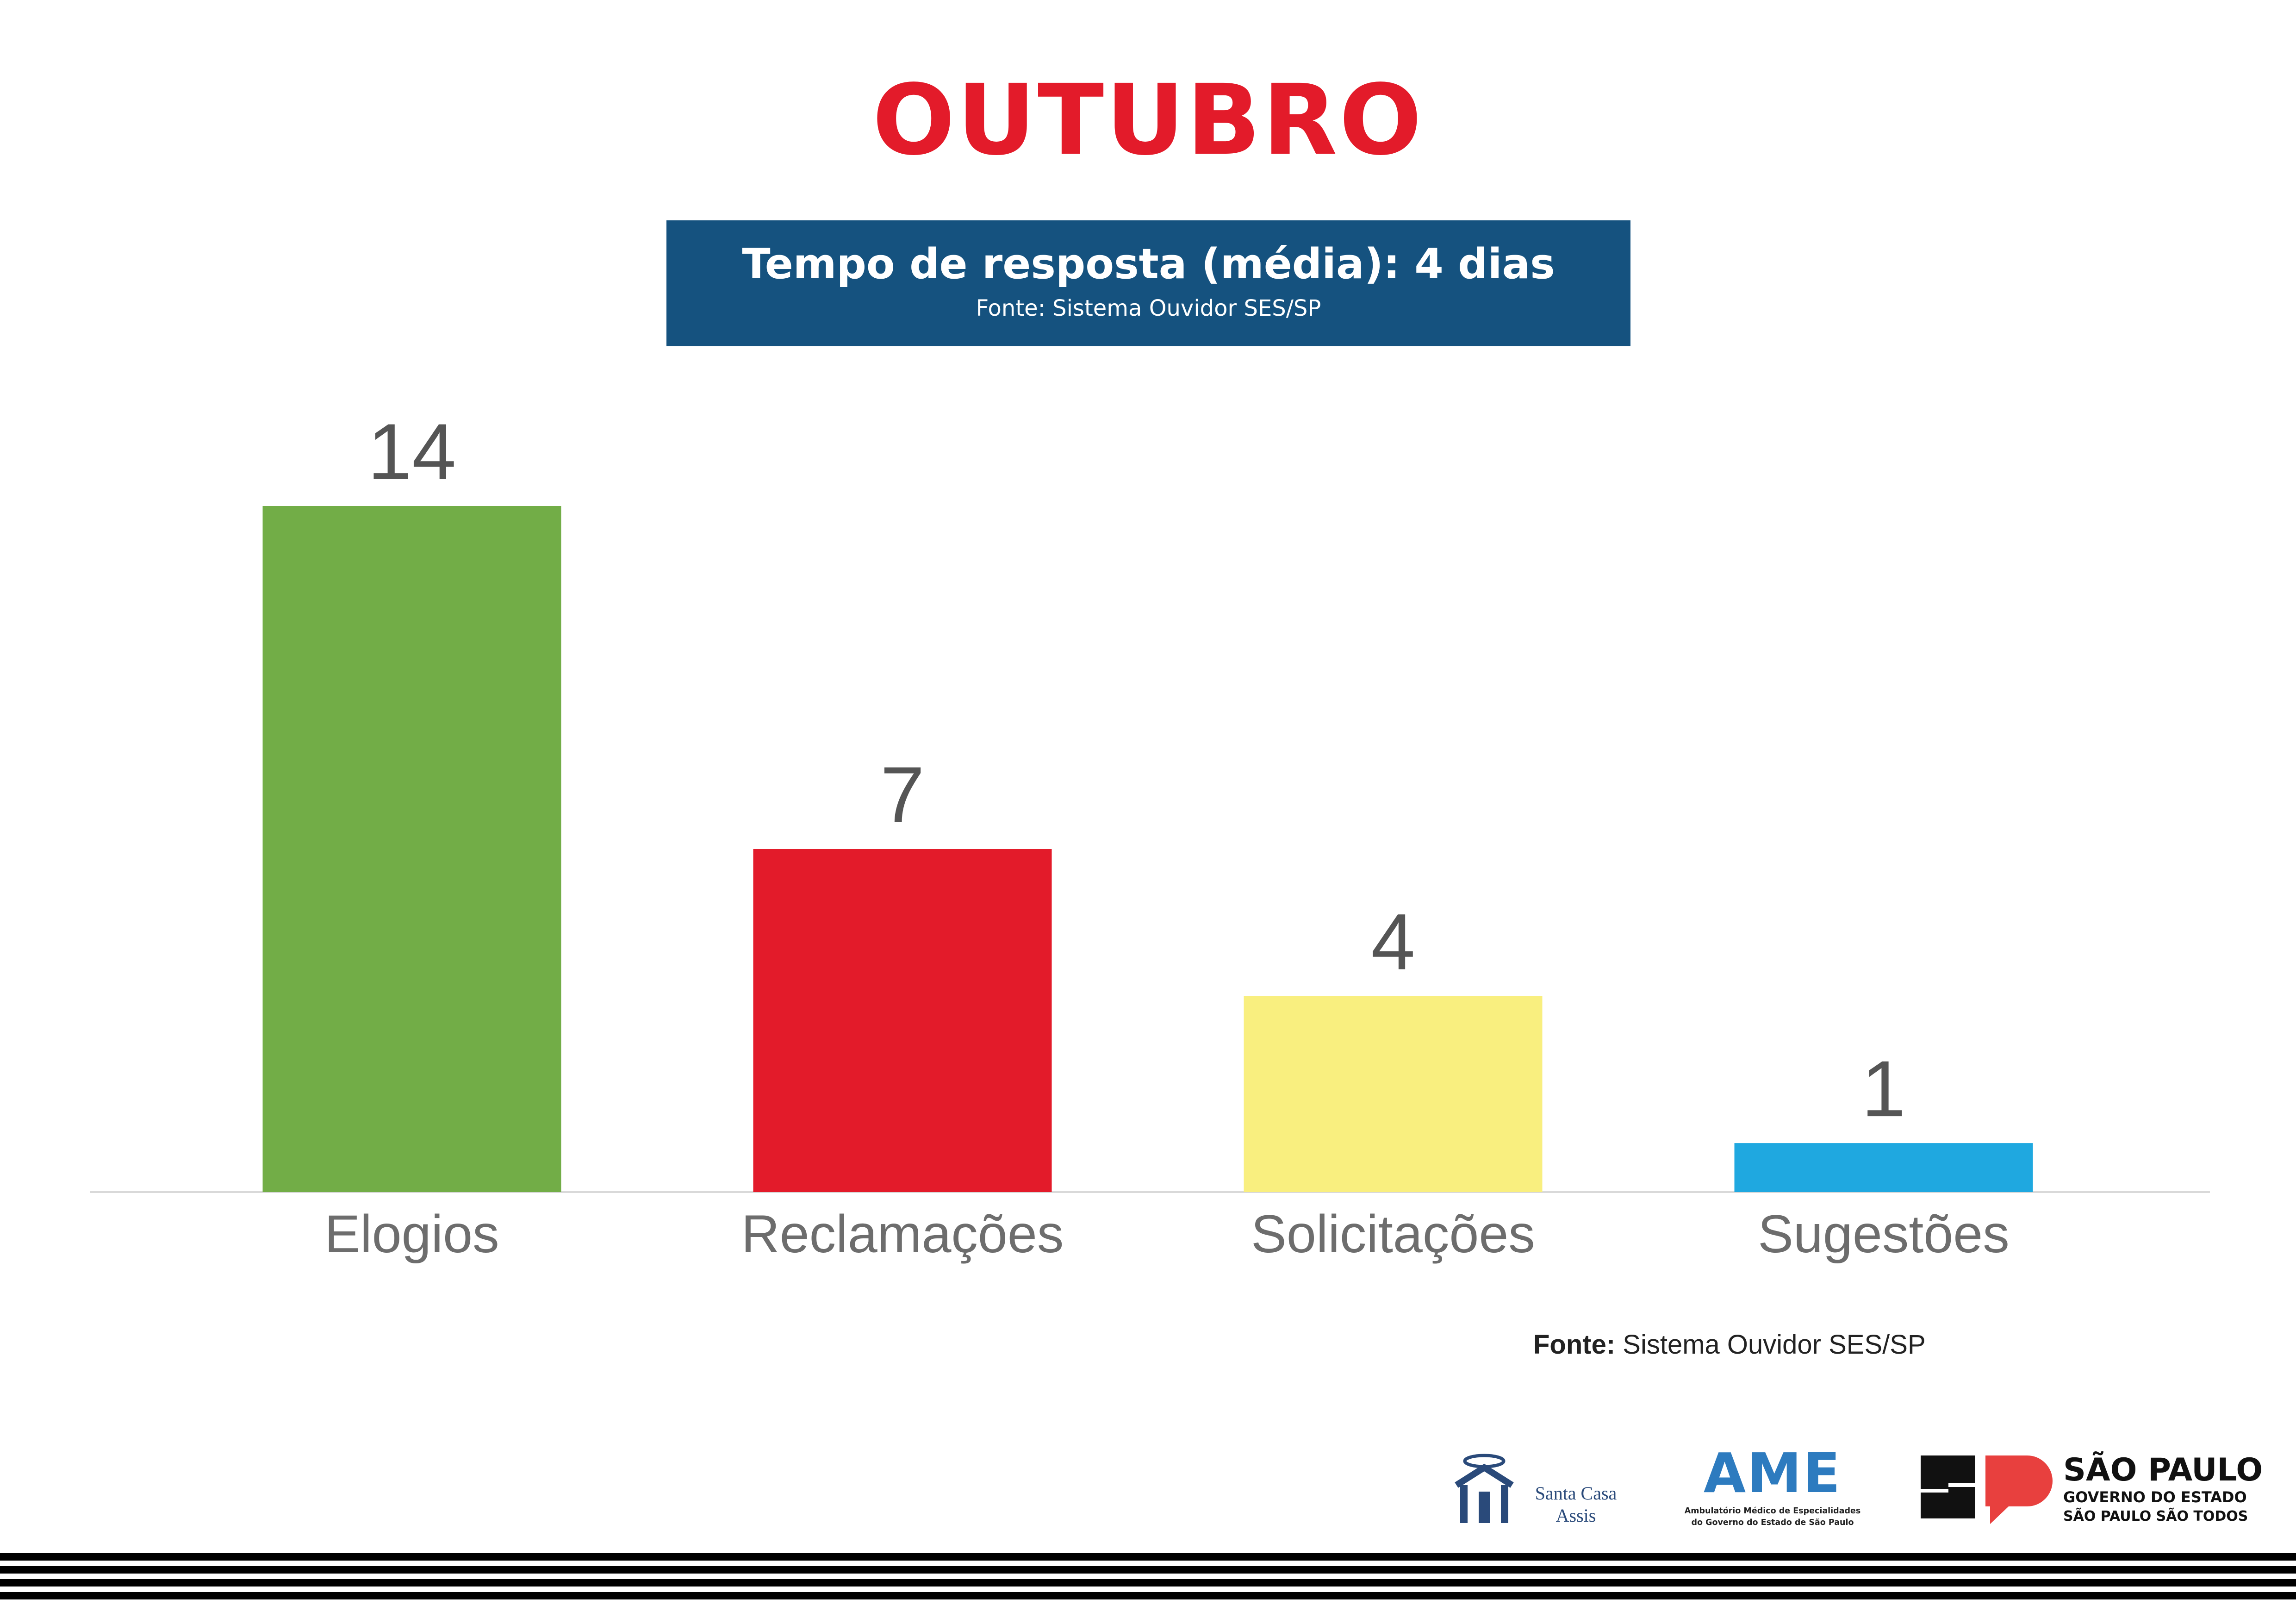  Describe the element at coordinates (1772, 1473) in the screenshot. I see `ame-title: AME` at that location.